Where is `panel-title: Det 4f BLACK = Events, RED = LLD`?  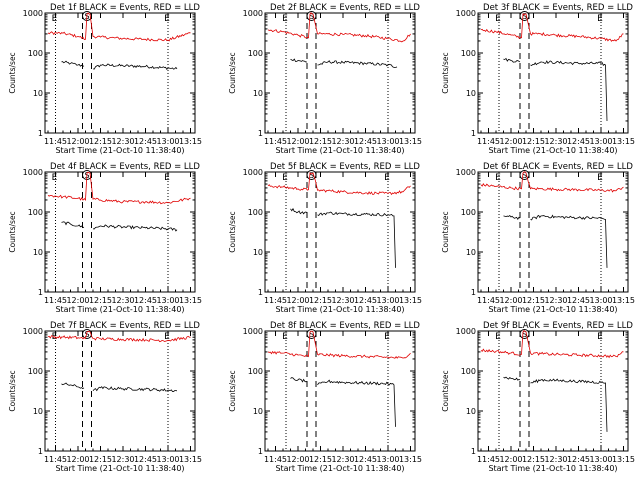
panel-title: Det 4f BLACK = Events, RED = LLD is located at coordinates (125, 167).